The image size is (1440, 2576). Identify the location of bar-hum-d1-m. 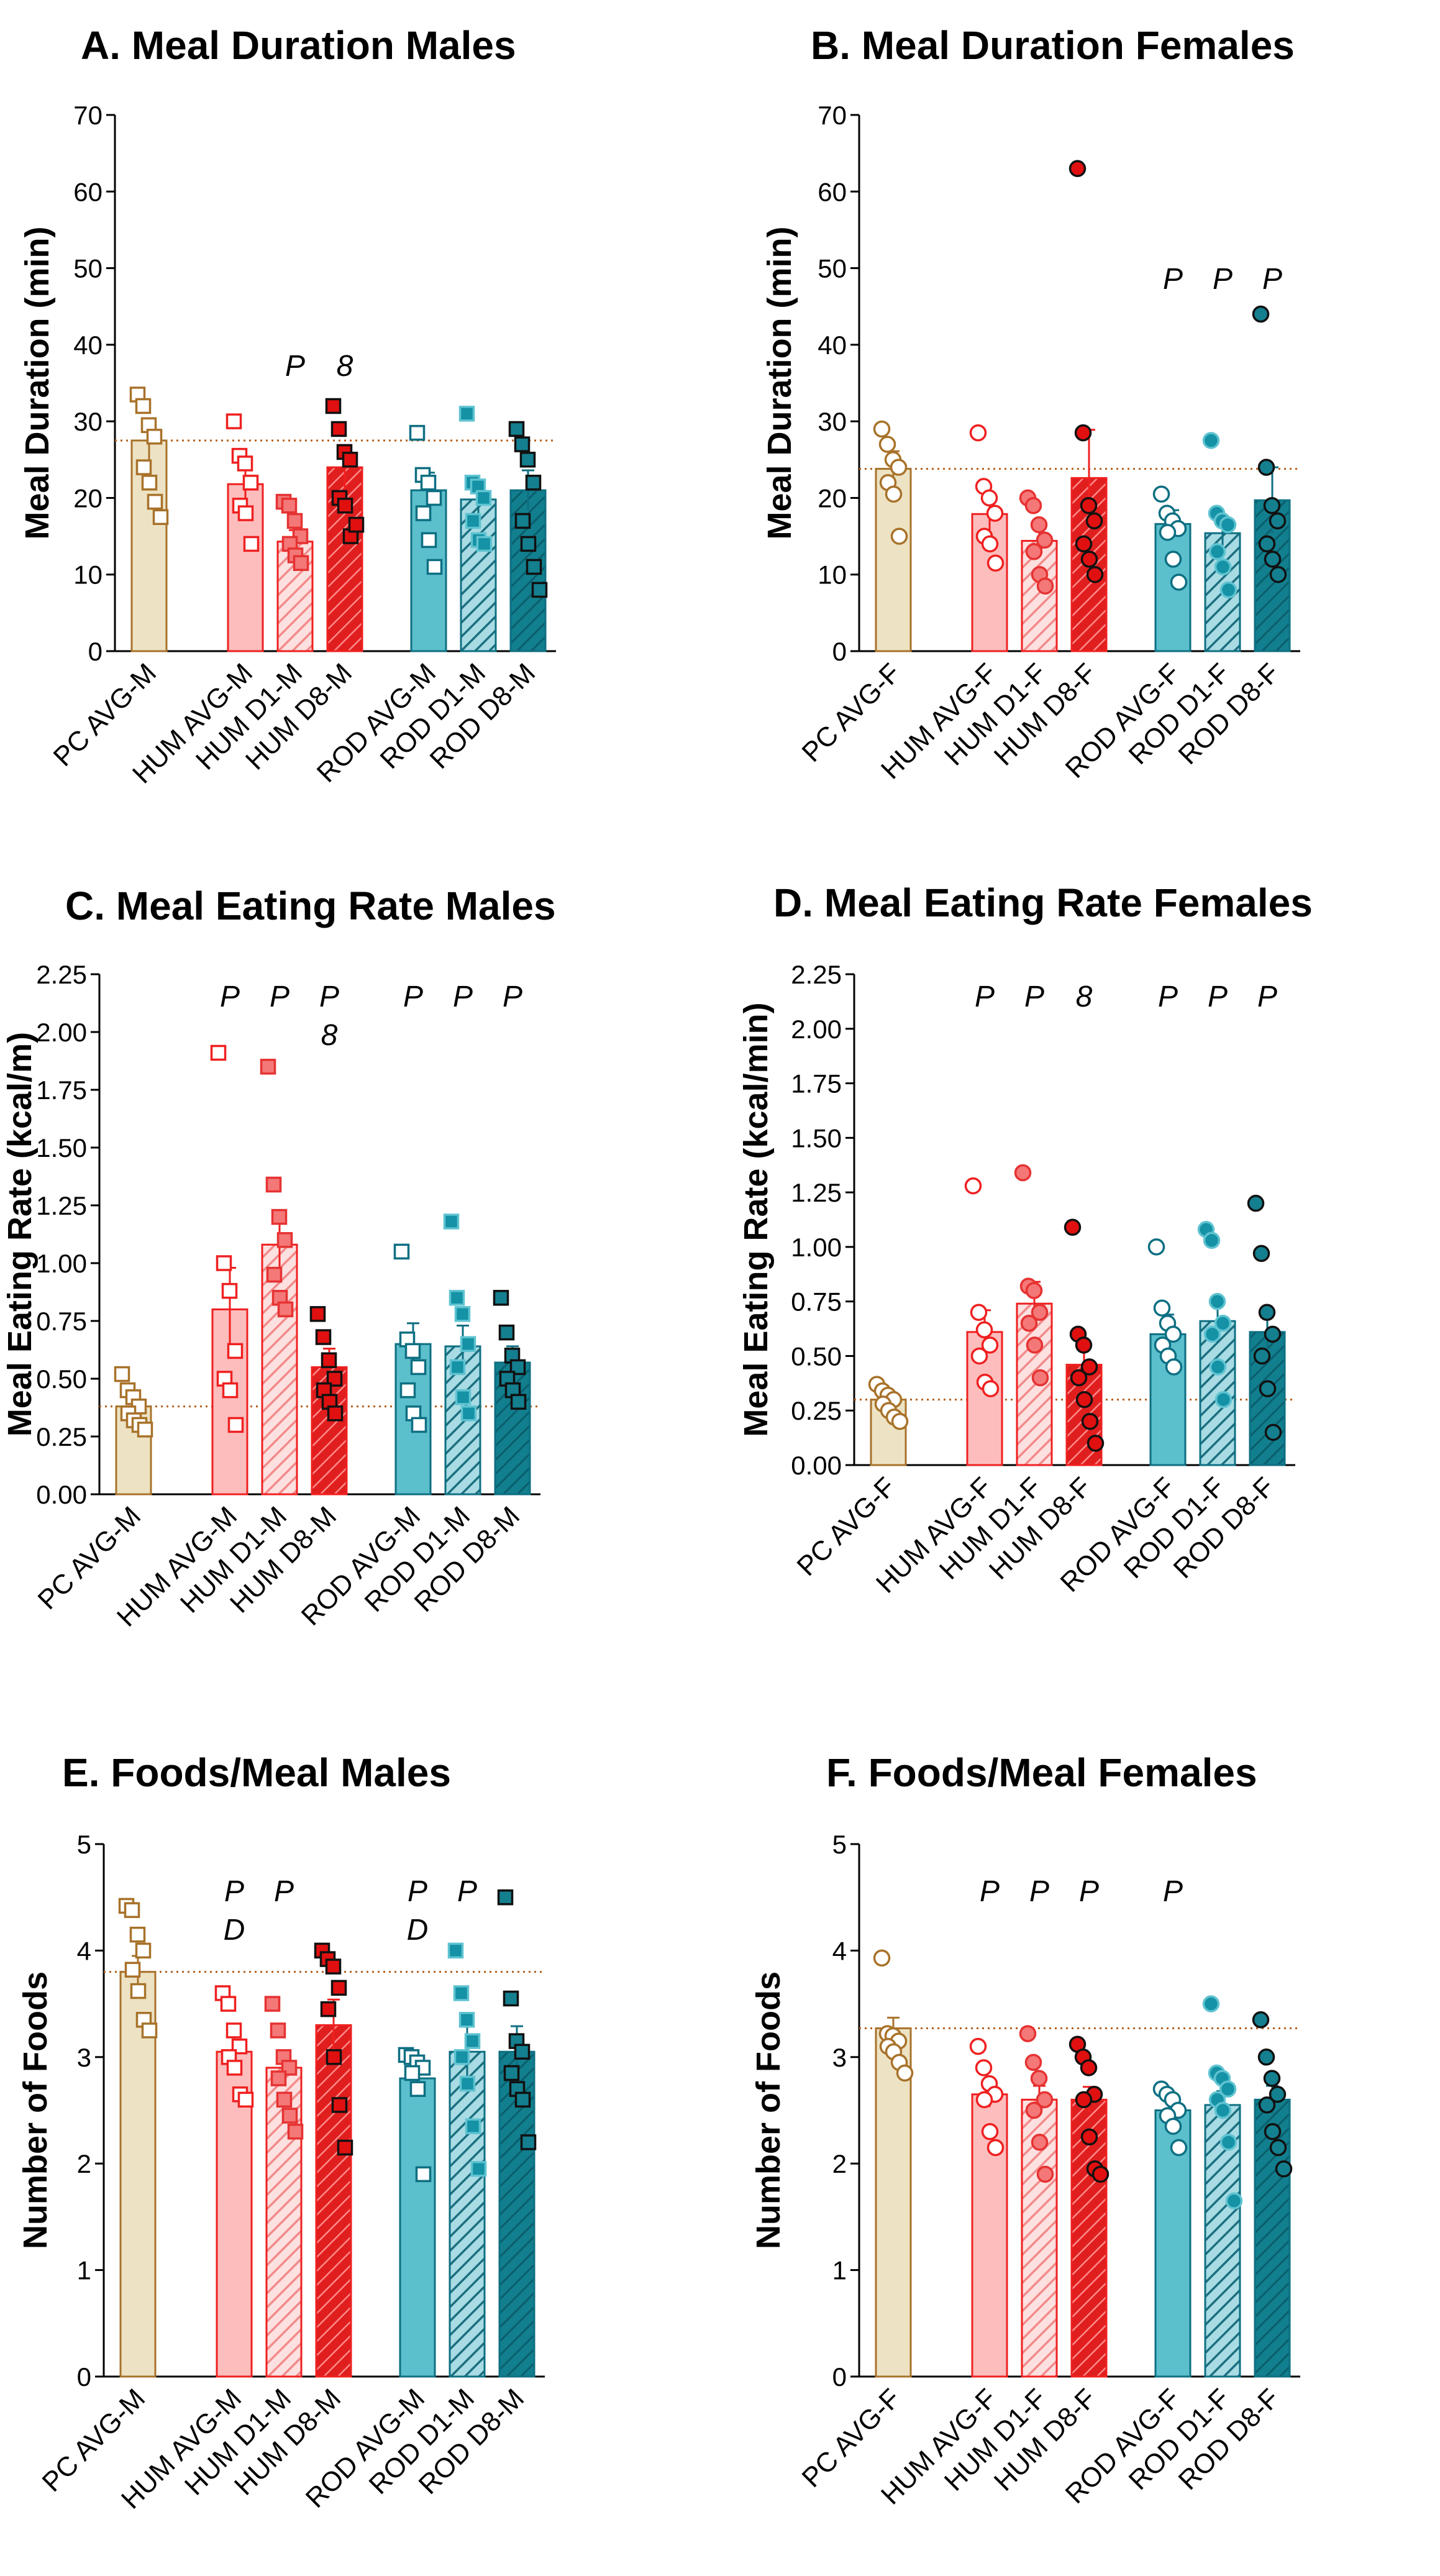
(279, 1369).